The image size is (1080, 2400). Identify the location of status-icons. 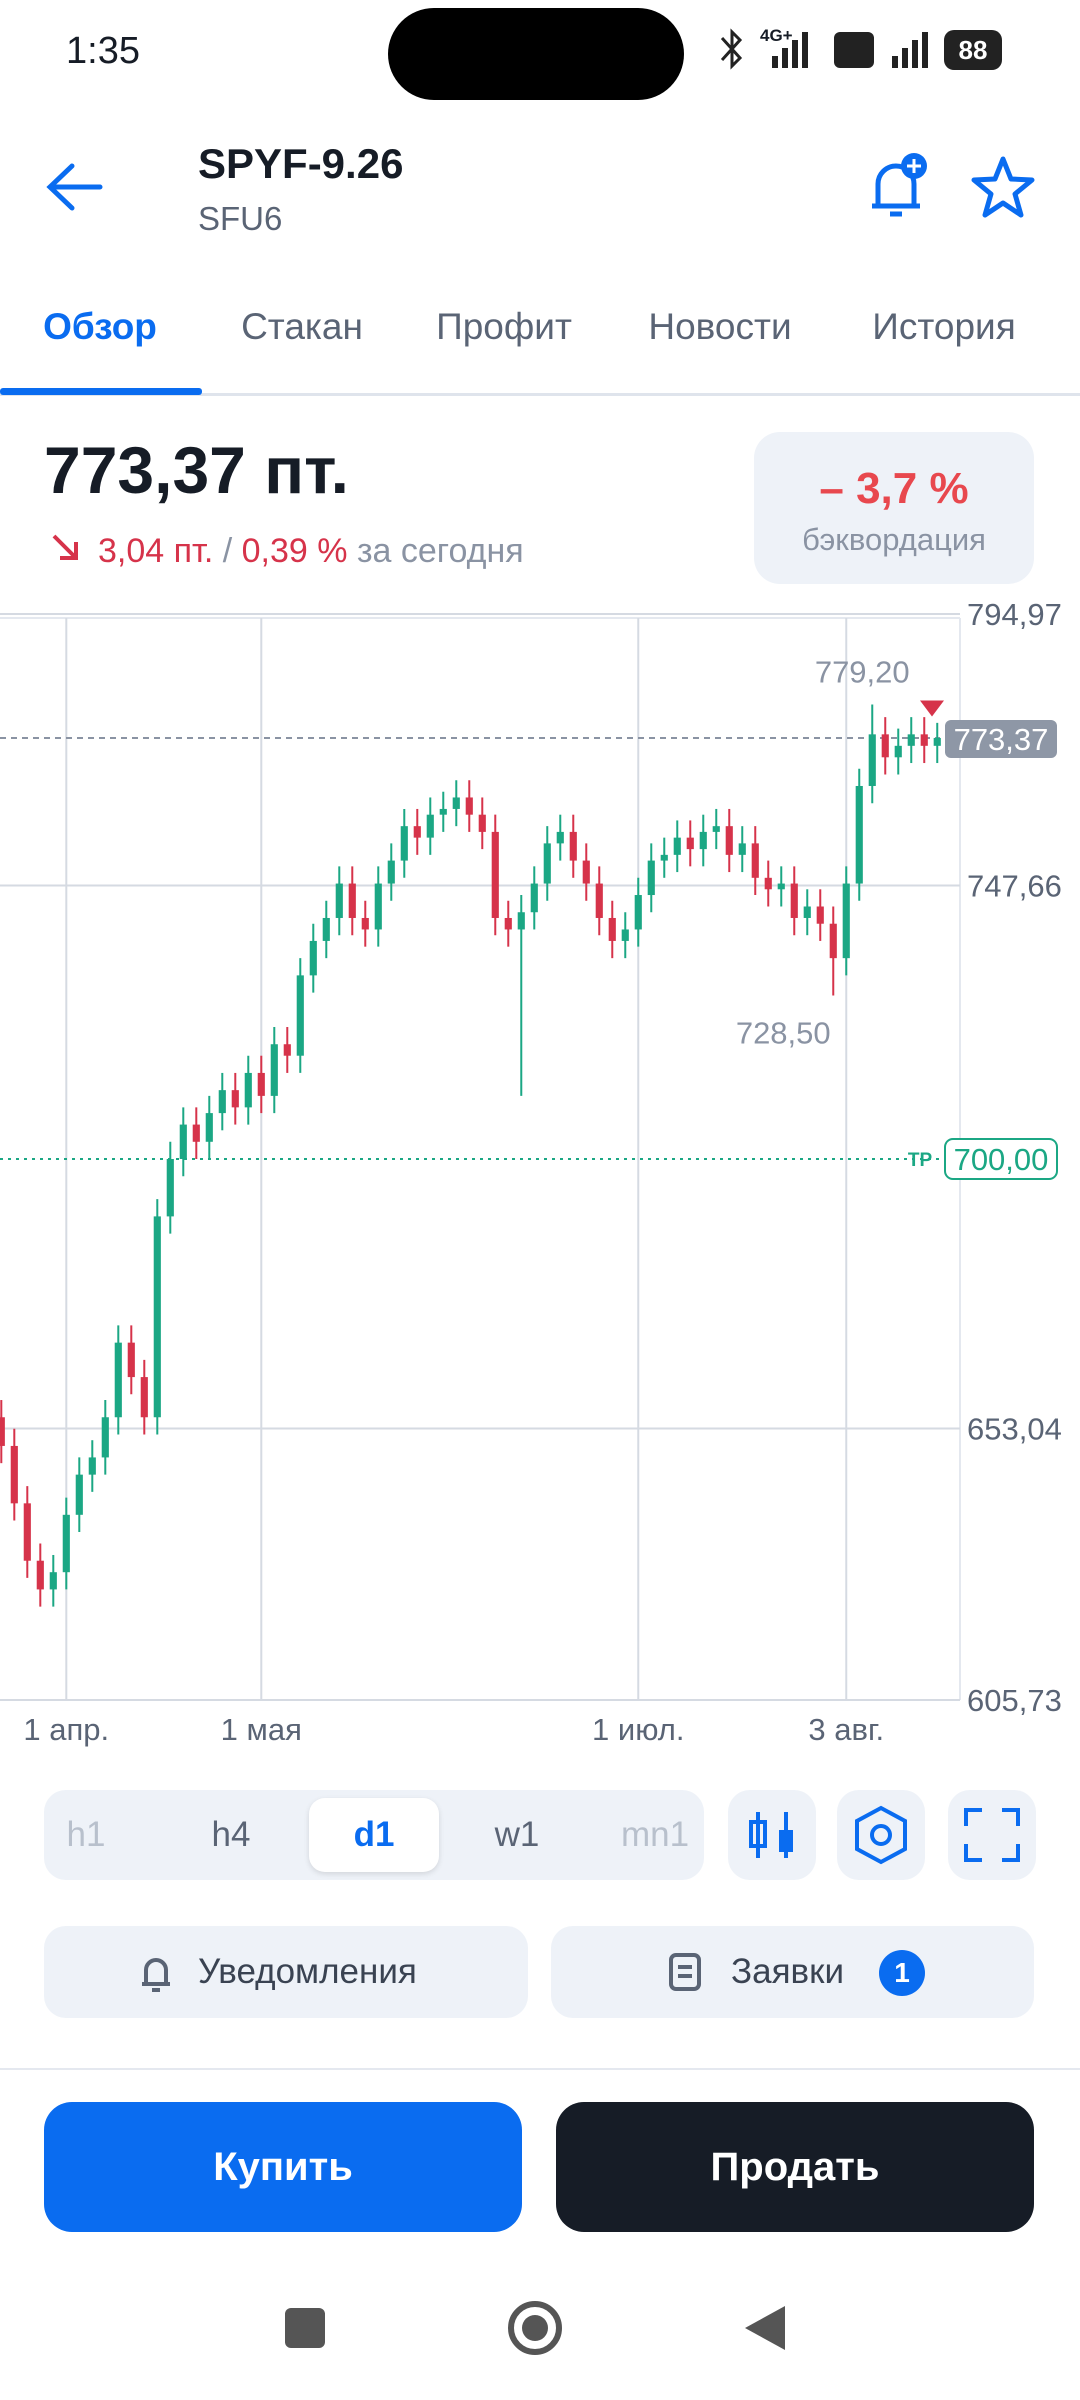
(824, 49).